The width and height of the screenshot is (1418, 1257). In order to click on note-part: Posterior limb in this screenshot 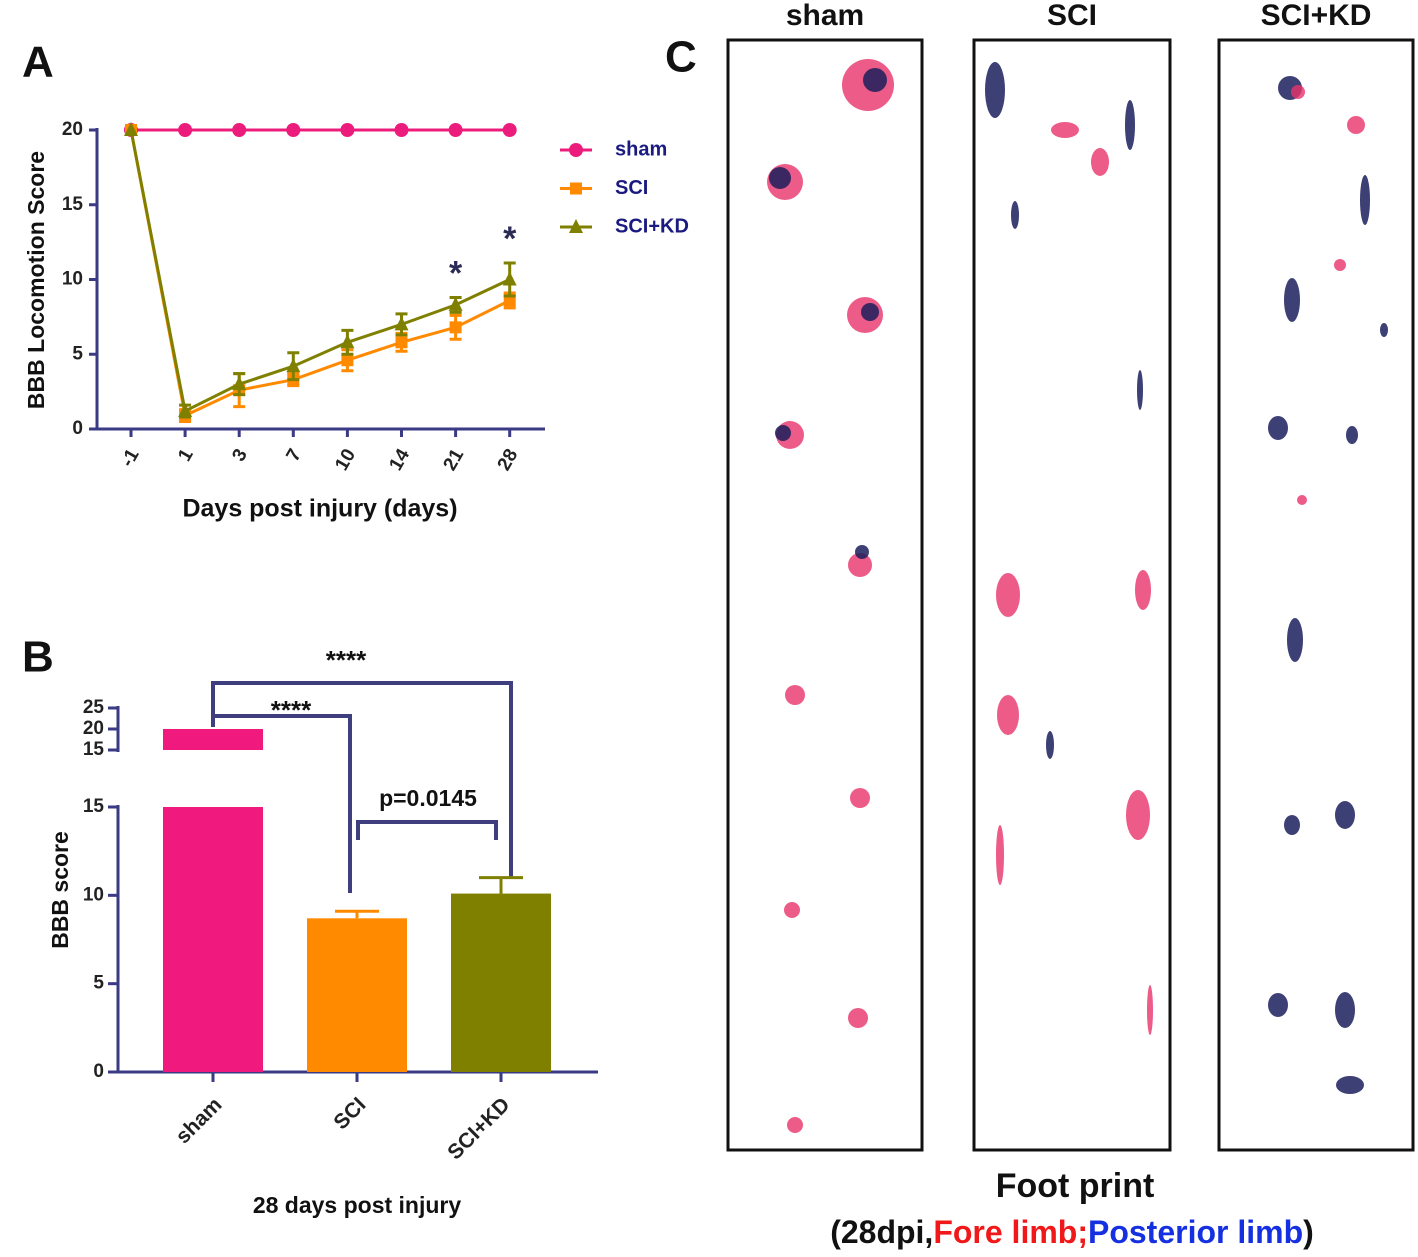, I will do `click(1195, 1232)`.